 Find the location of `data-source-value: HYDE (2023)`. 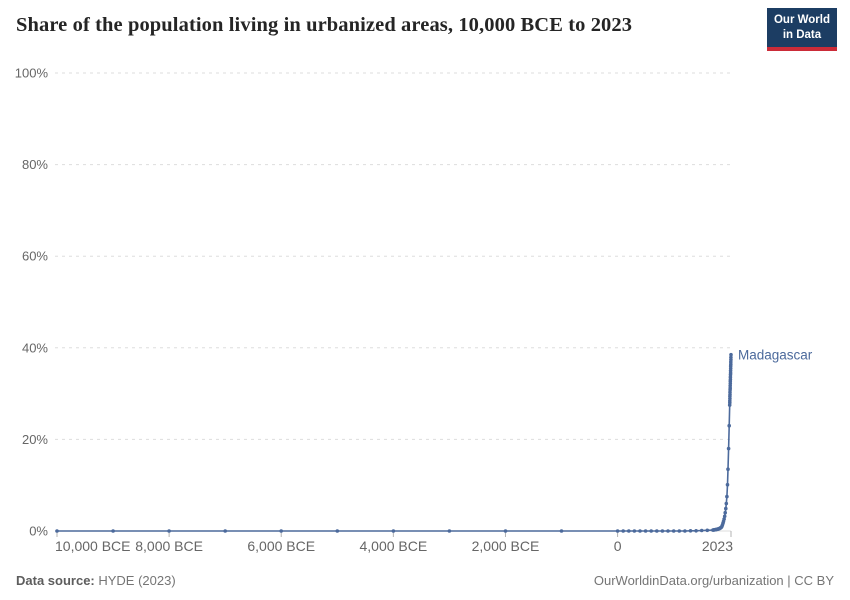

data-source-value: HYDE (2023) is located at coordinates (135, 580).